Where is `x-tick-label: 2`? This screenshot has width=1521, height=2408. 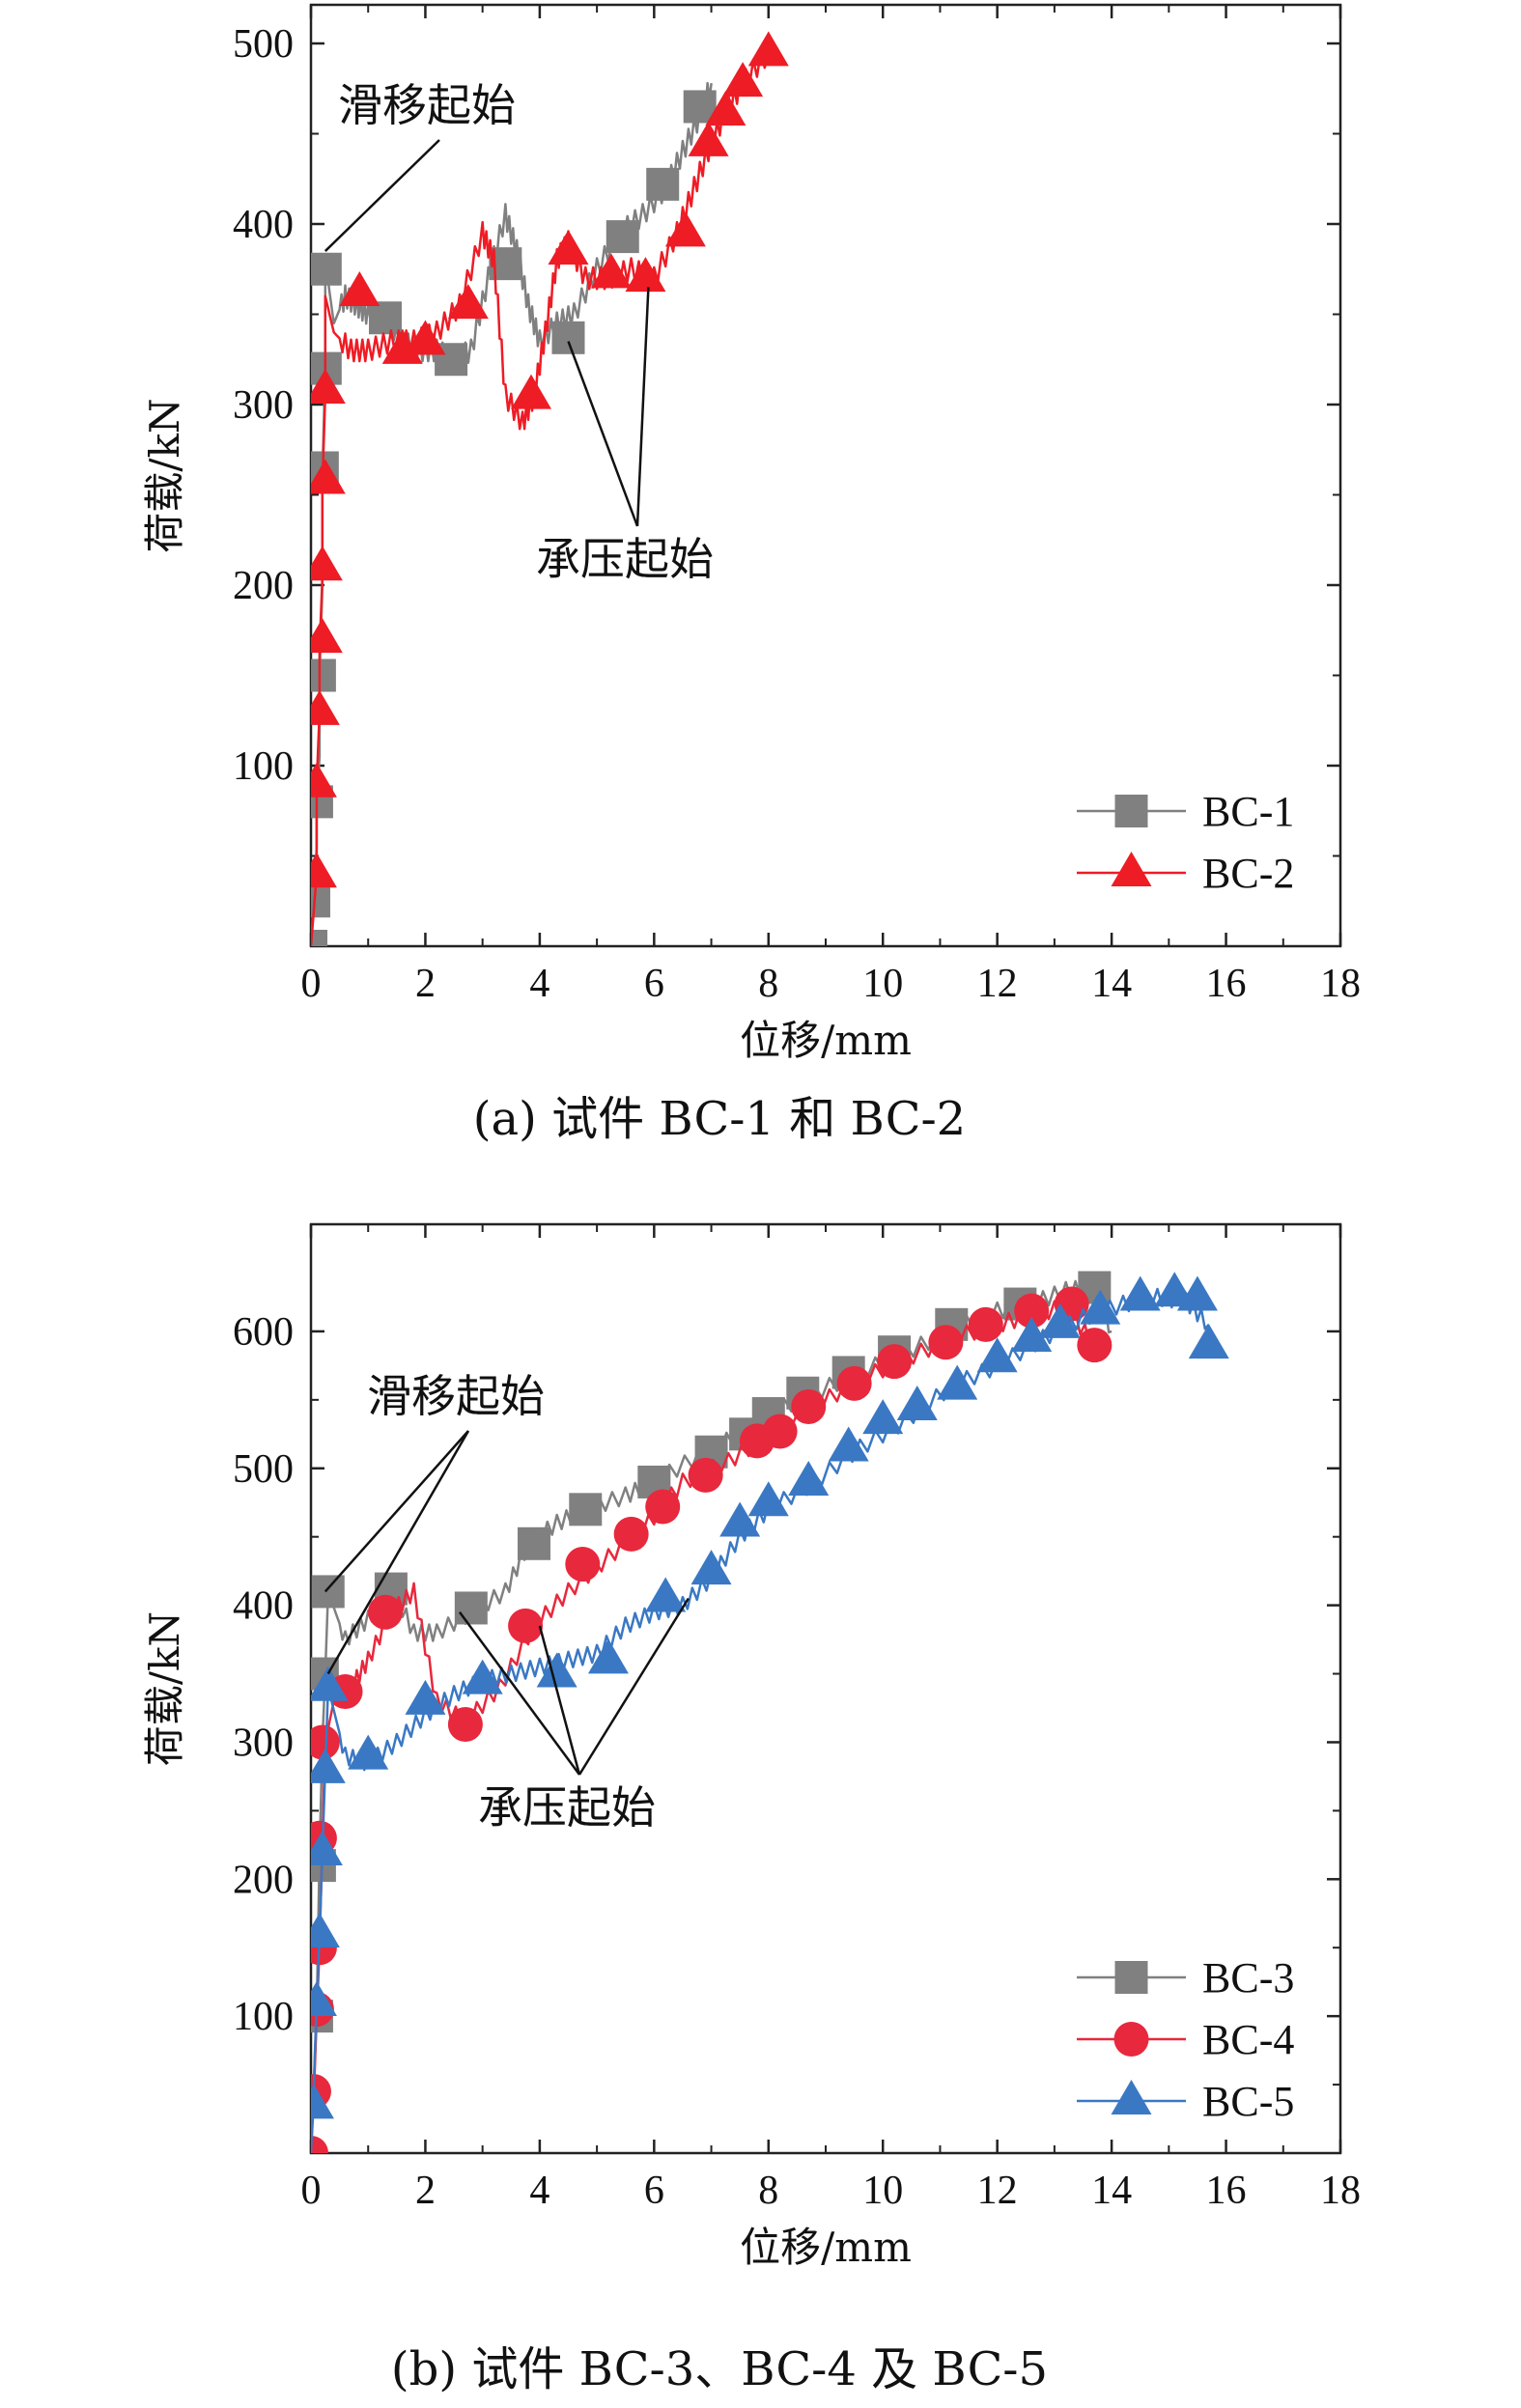
x-tick-label: 2 is located at coordinates (425, 984).